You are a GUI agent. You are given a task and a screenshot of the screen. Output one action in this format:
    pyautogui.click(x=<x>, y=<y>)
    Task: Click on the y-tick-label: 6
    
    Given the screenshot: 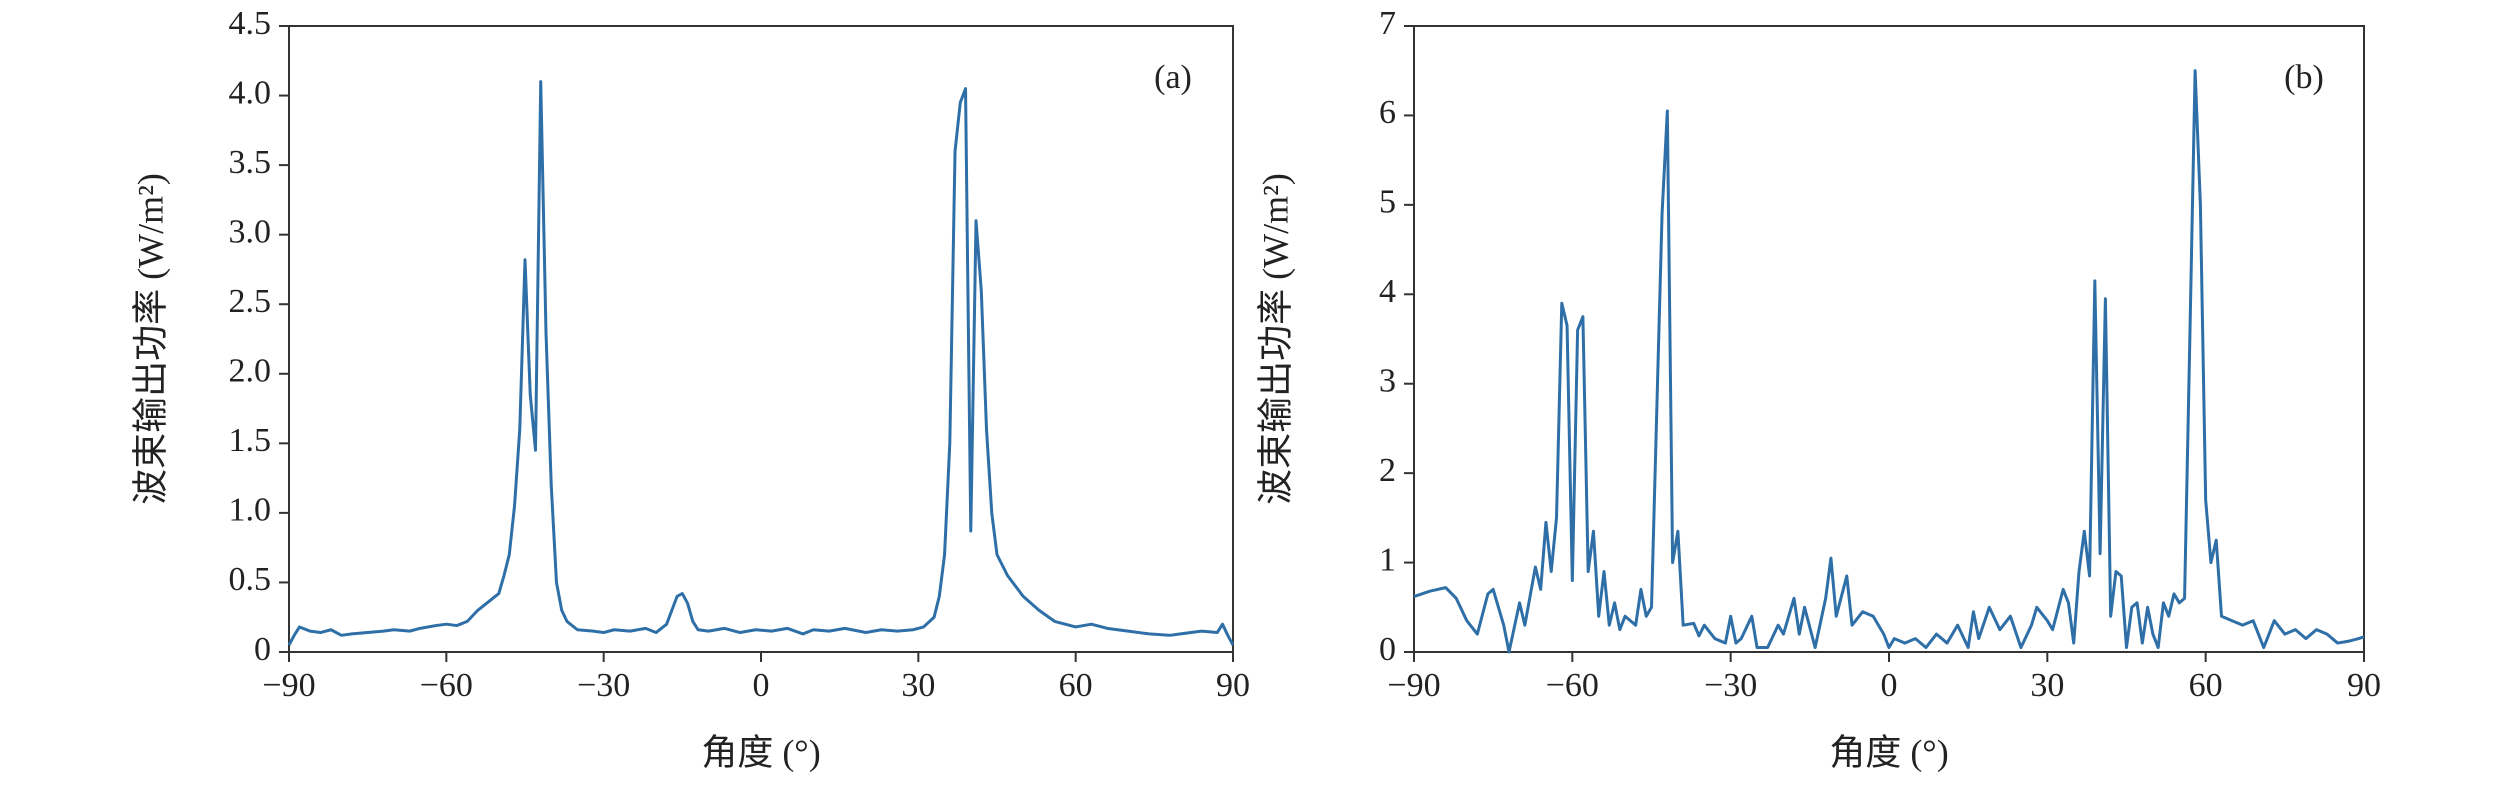 What is the action you would take?
    pyautogui.click(x=1387, y=112)
    